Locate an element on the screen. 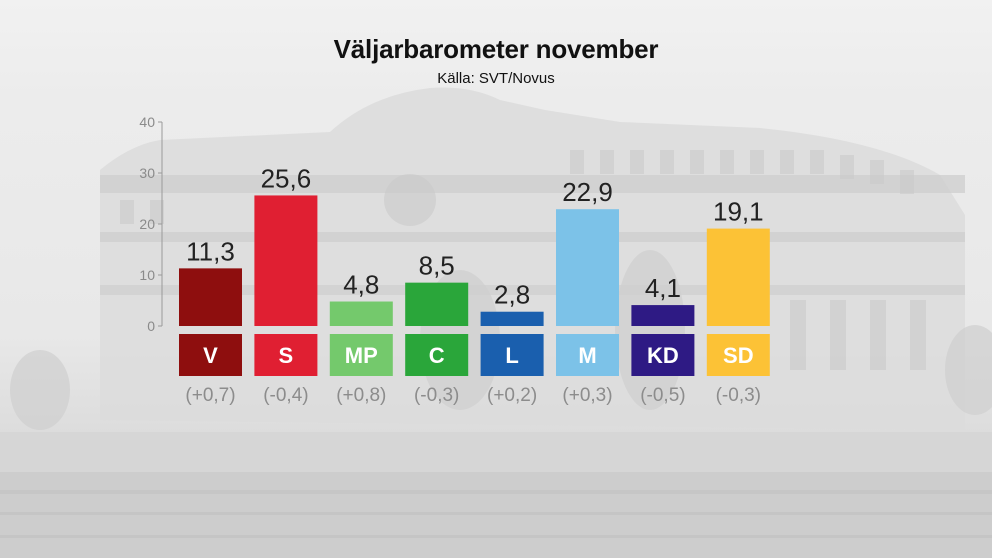 This screenshot has width=992, height=558. bar-c is located at coordinates (437, 304).